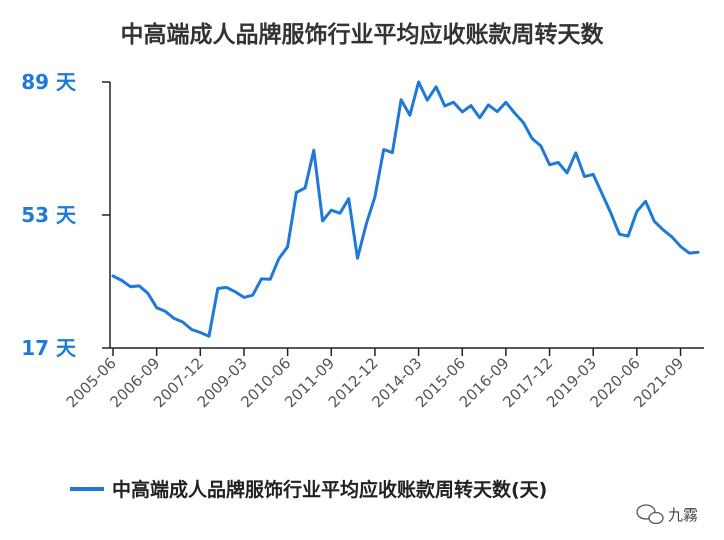 The height and width of the screenshot is (540, 724). I want to click on y-tick-label: 53 天, so click(49, 215).